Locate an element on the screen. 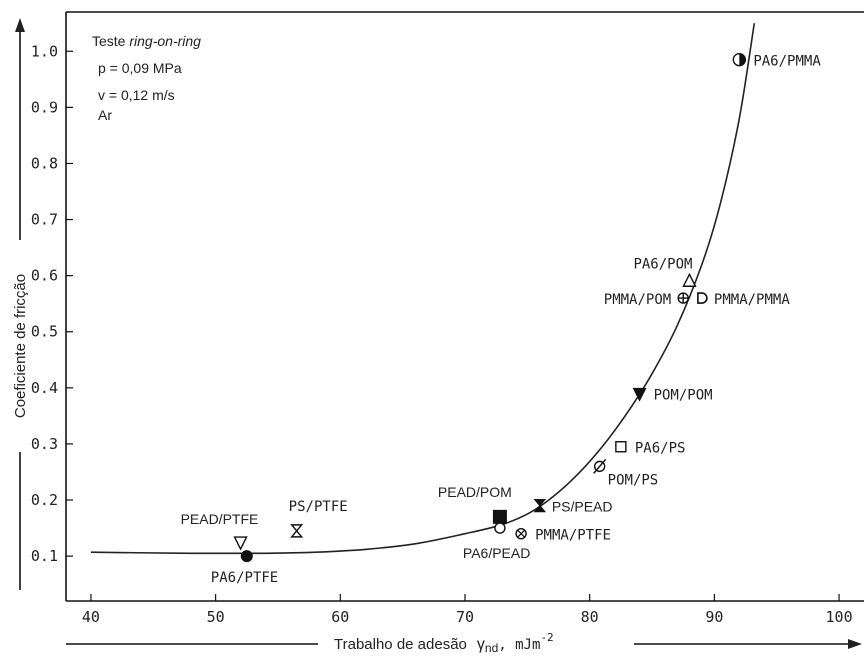  point-pa6-pmma: PA6/PMMA is located at coordinates (776, 61).